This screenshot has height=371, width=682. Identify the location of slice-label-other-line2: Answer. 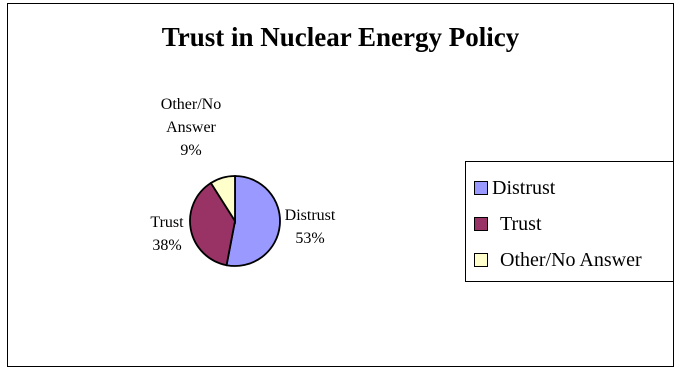
(191, 127).